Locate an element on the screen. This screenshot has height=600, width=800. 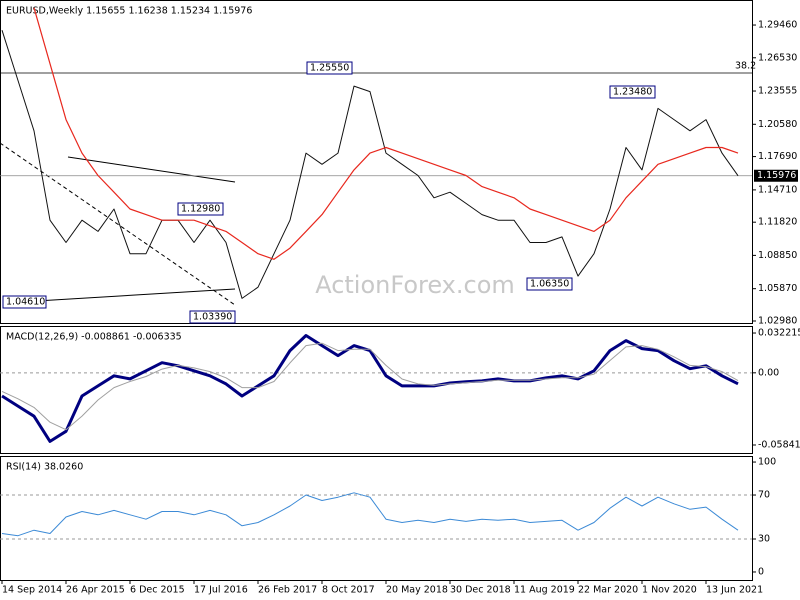
x-tick-label: 20 May 2018 is located at coordinates (417, 590).